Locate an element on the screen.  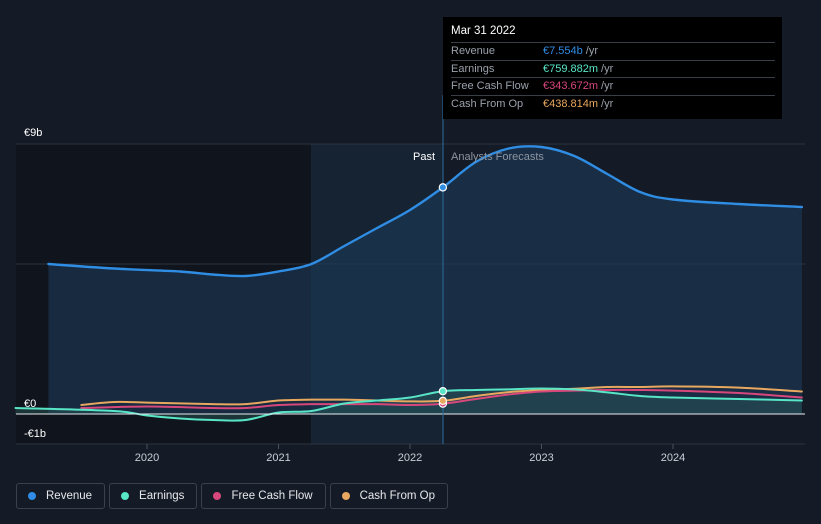
legend-label: Earnings is located at coordinates (162, 496).